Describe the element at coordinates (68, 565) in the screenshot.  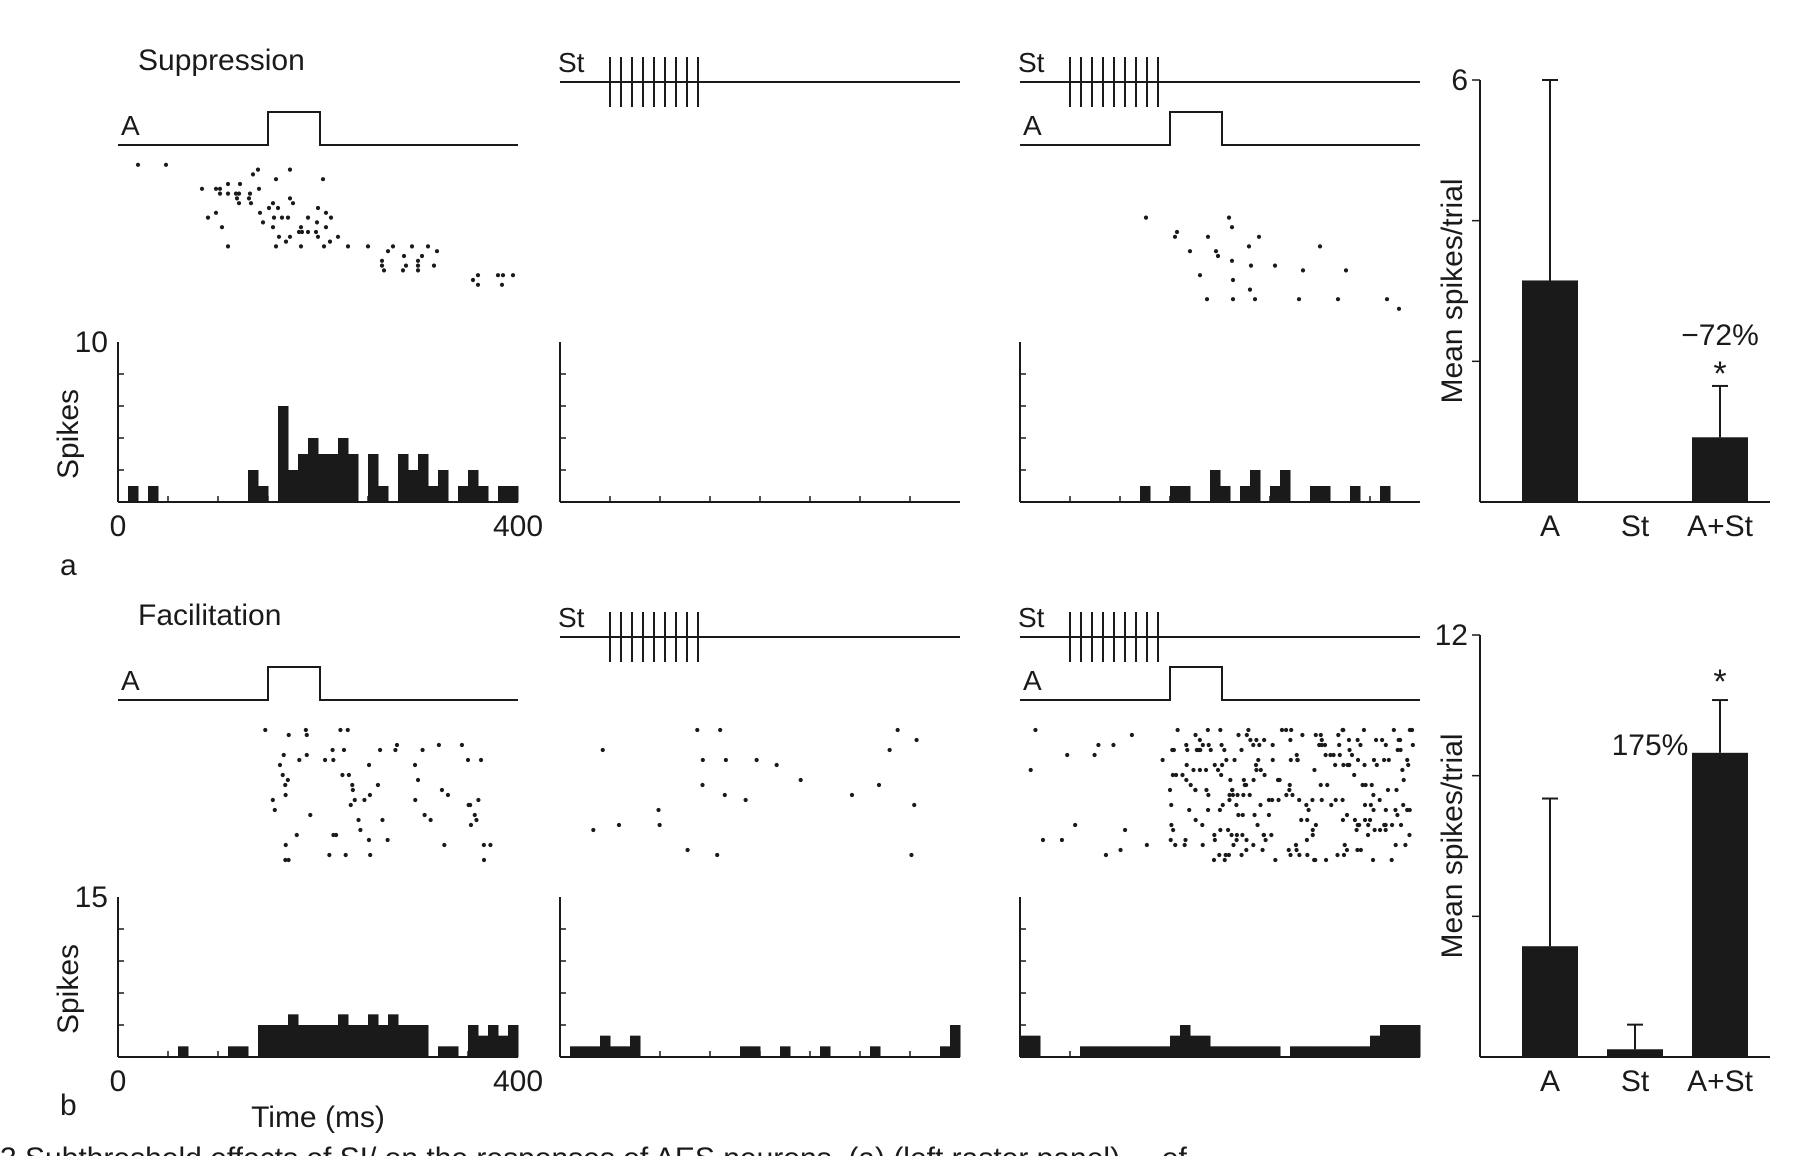
I see `panel-letter: a` at that location.